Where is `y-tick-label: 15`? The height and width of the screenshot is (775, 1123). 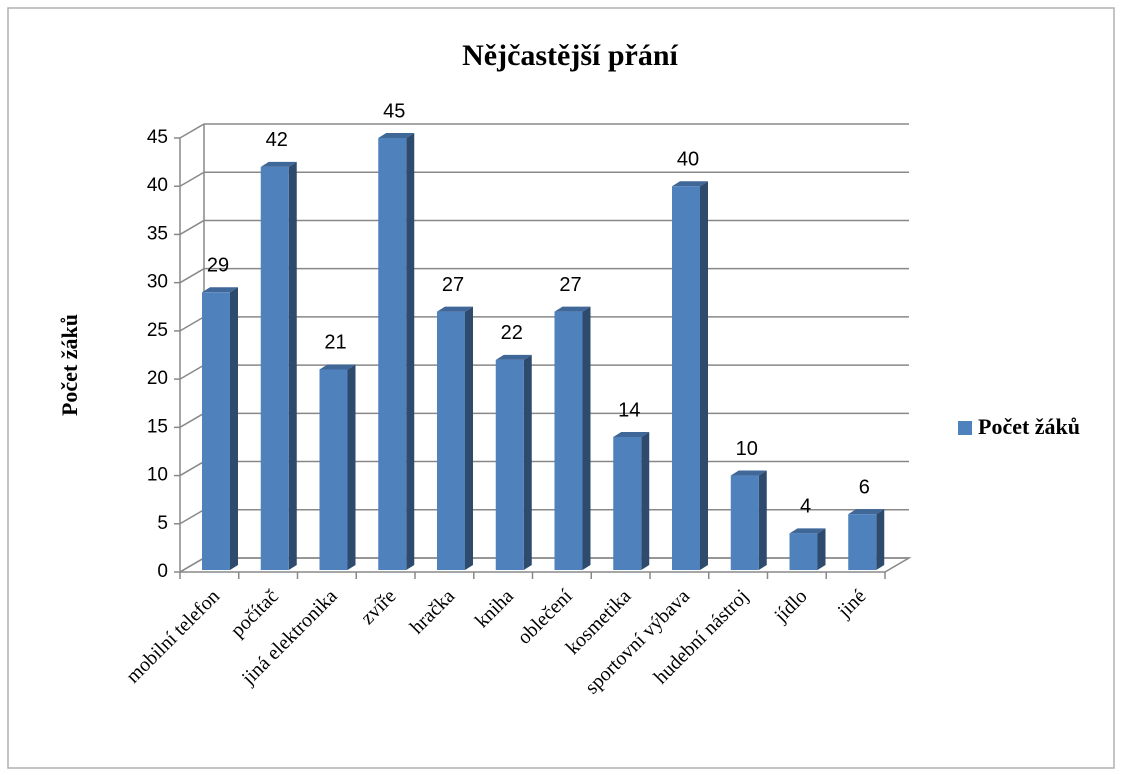
y-tick-label: 15 is located at coordinates (157, 426).